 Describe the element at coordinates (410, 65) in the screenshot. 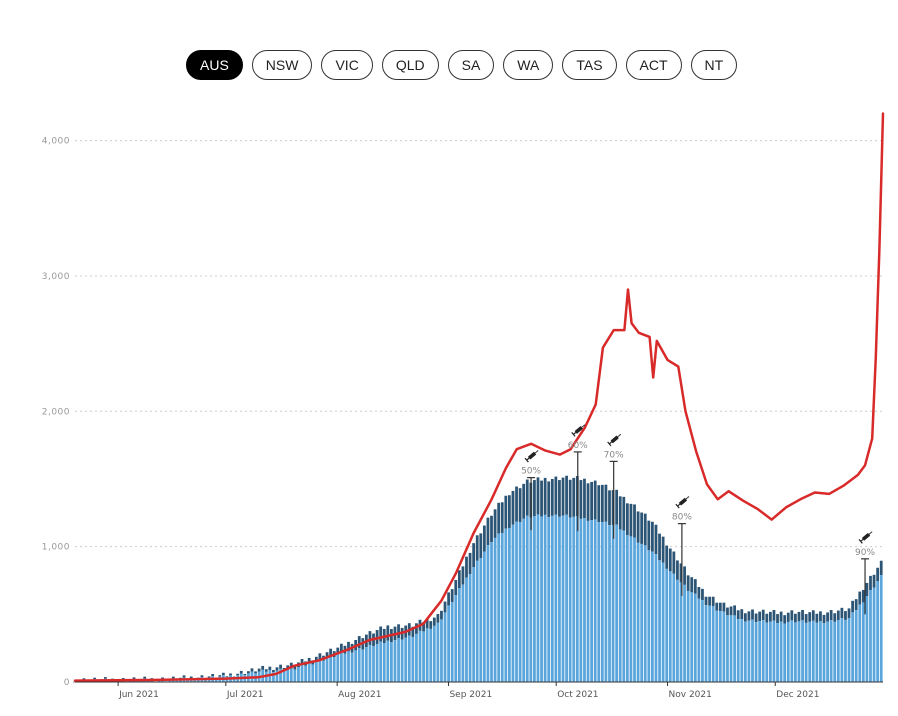

I see `tab-qld: QLD` at that location.